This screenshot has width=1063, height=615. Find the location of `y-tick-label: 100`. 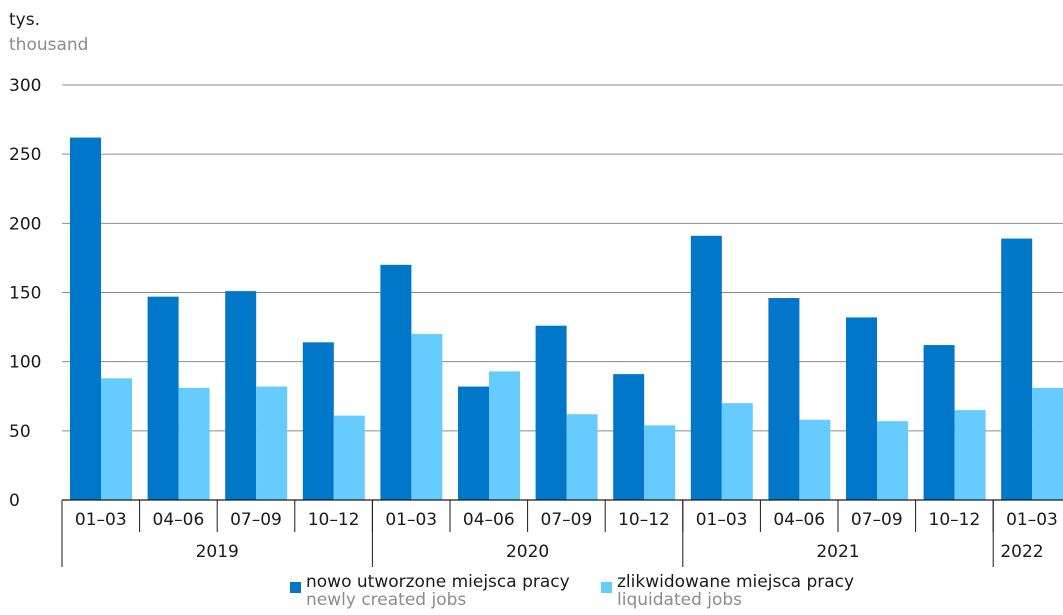

y-tick-label: 100 is located at coordinates (25, 363).